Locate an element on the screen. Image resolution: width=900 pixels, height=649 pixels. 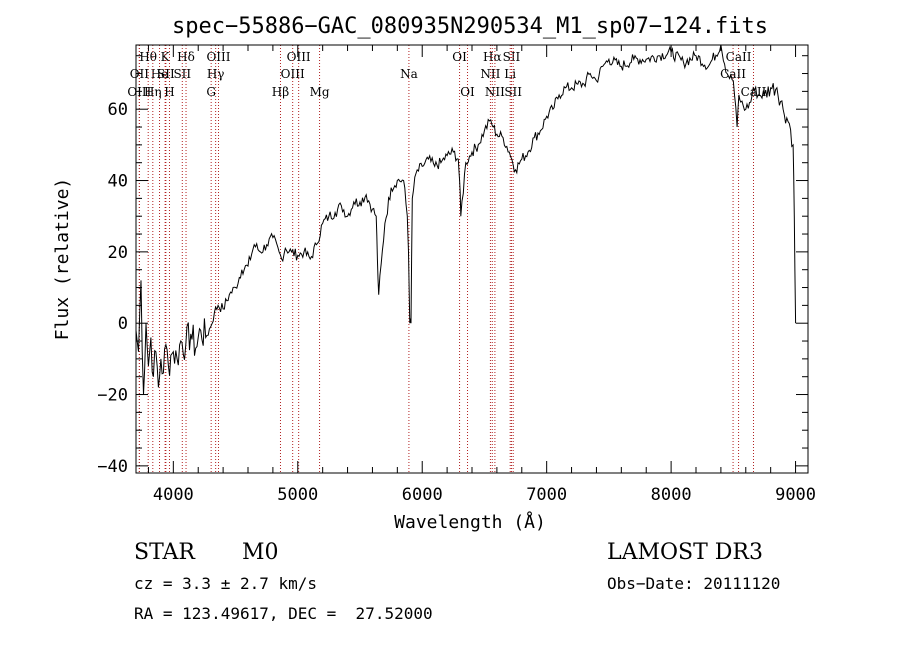
survey-name: LAMOST DR3 is located at coordinates (685, 552).